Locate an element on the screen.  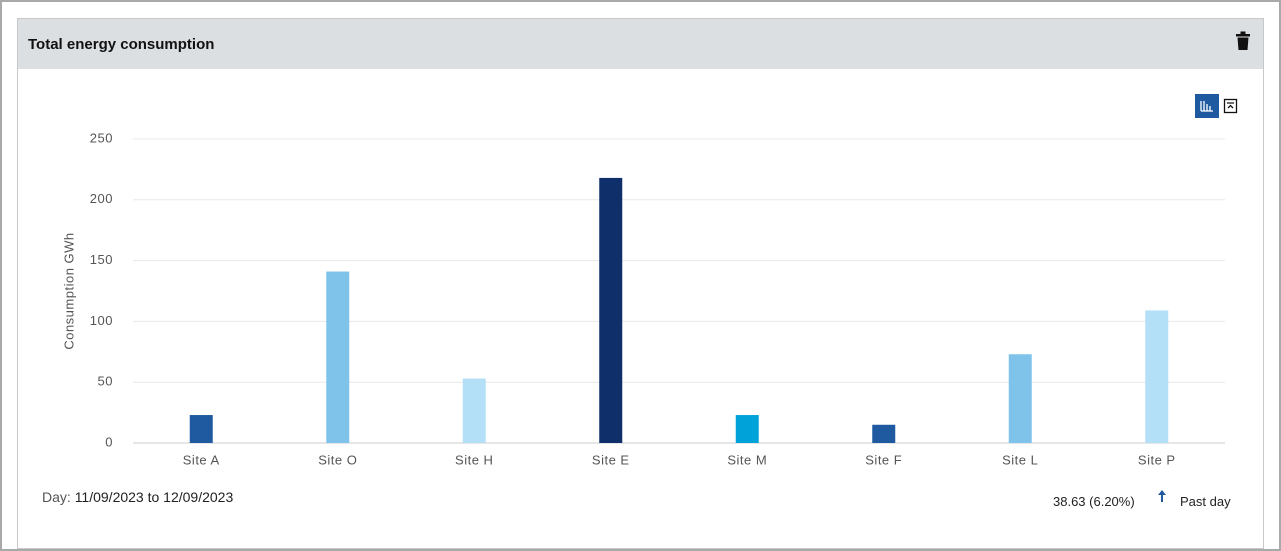
panel-header: Total energy consumption is located at coordinates (640, 44).